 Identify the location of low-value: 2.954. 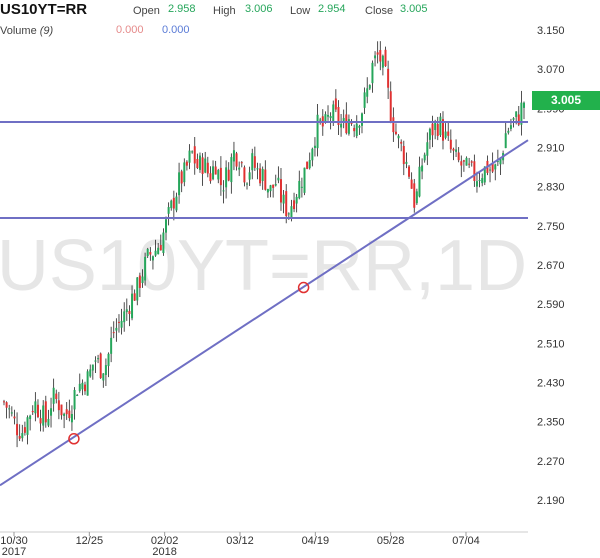
(332, 9).